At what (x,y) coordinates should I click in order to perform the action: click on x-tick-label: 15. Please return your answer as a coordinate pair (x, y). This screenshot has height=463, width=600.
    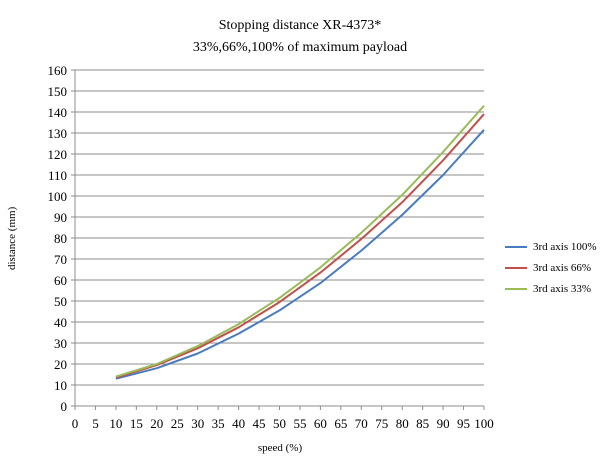
    Looking at the image, I should click on (136, 423).